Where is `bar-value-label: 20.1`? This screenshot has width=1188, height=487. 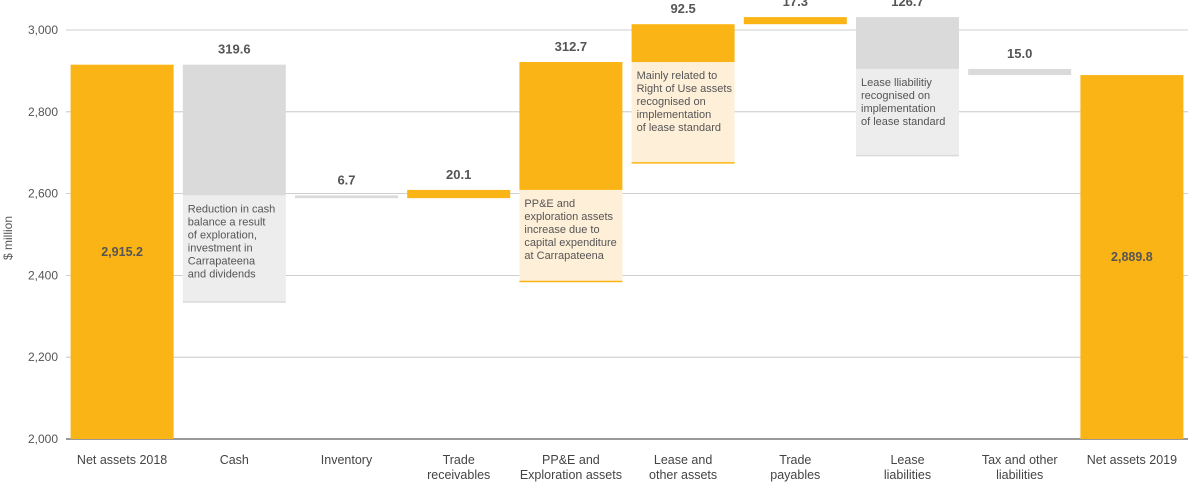 bar-value-label: 20.1 is located at coordinates (458, 174).